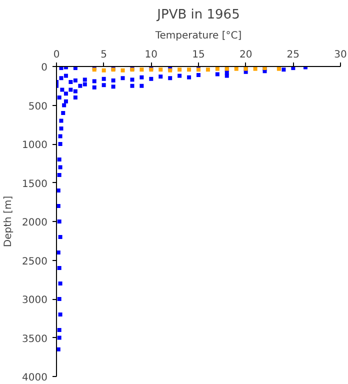  Describe the element at coordinates (198, 15) in the screenshot. I see `chart-title: JPVB in 1965` at that location.